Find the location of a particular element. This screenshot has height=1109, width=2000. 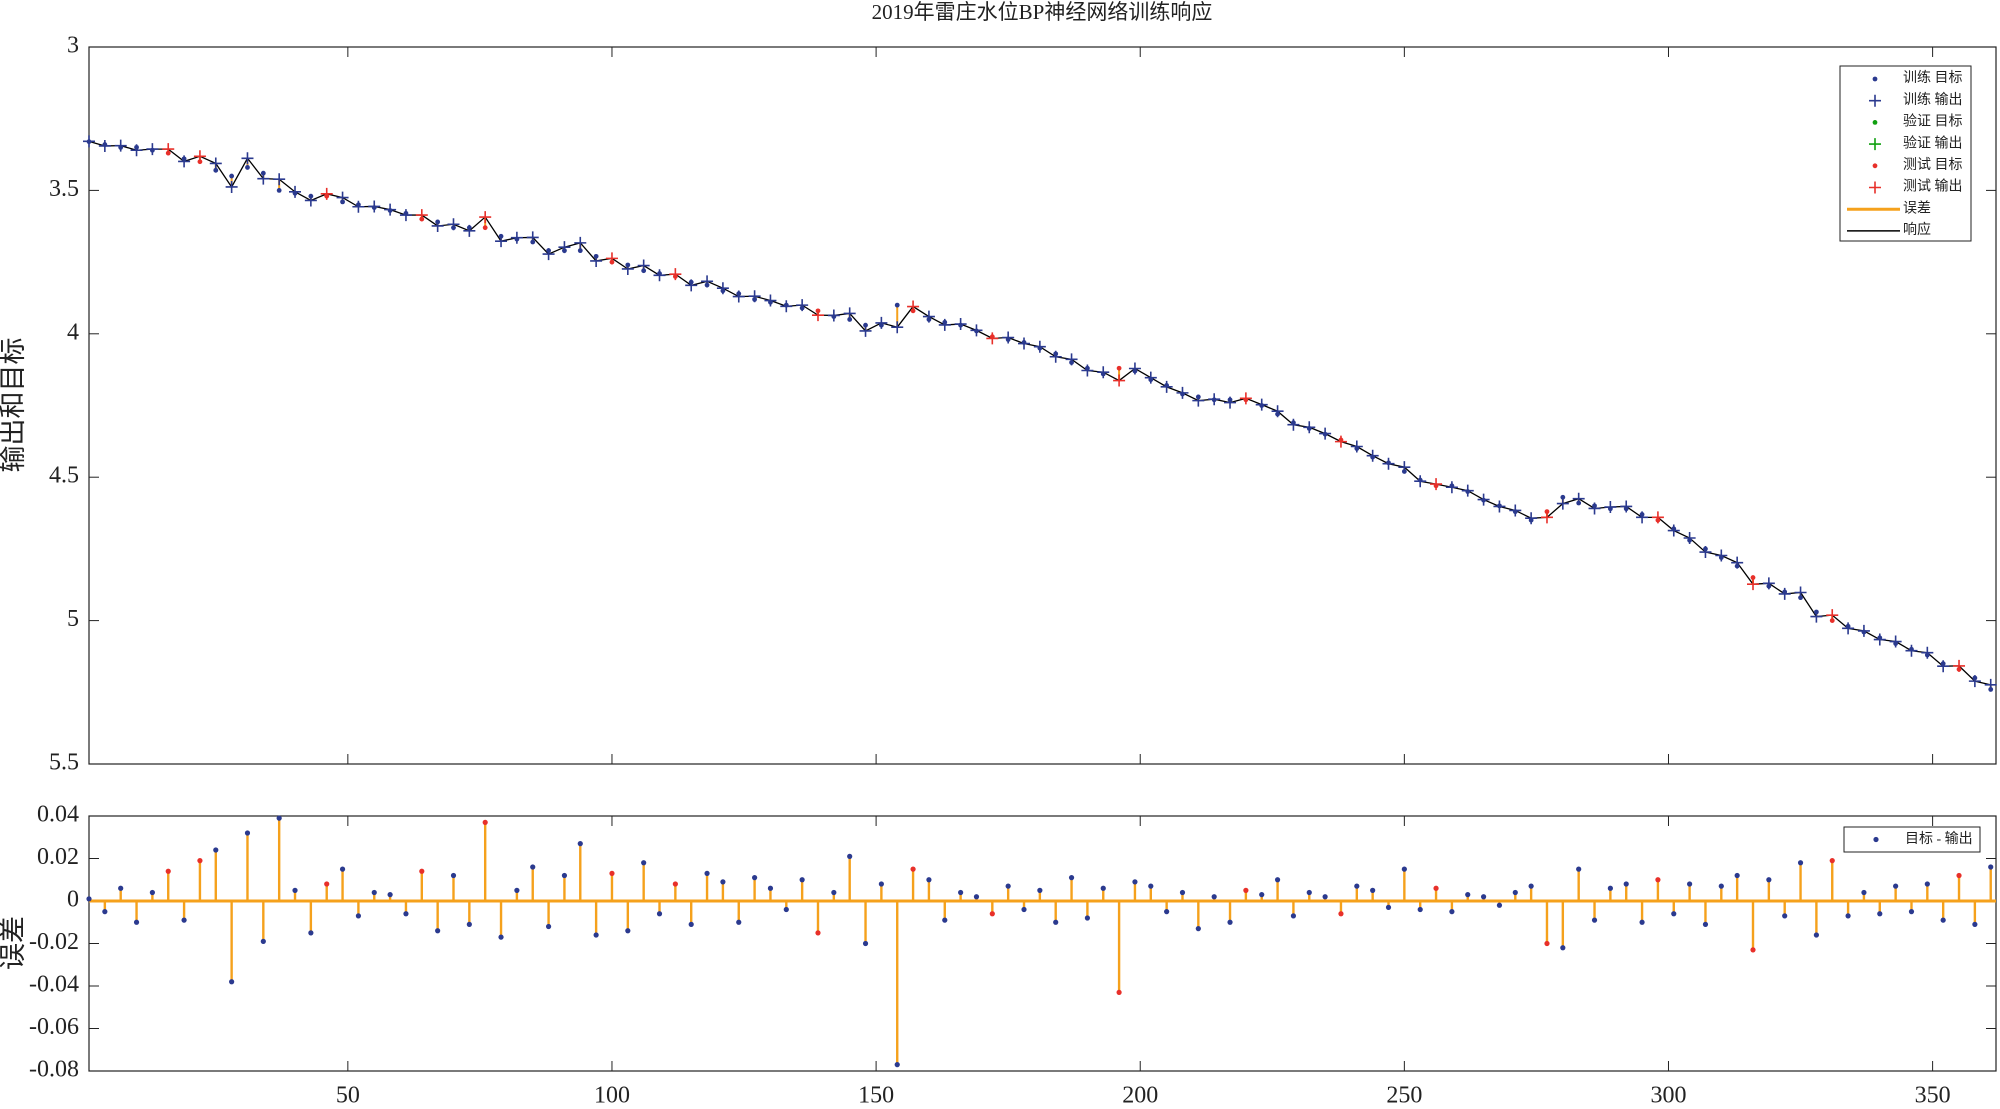

y-tick-label: 3.5 is located at coordinates (64, 189).